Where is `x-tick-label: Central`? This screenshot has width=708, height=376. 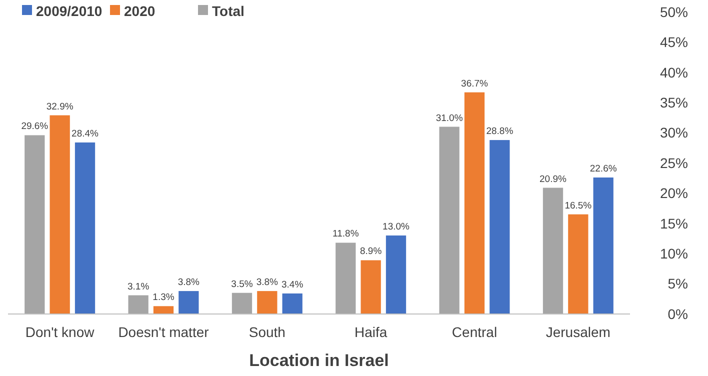 x-tick-label: Central is located at coordinates (475, 332).